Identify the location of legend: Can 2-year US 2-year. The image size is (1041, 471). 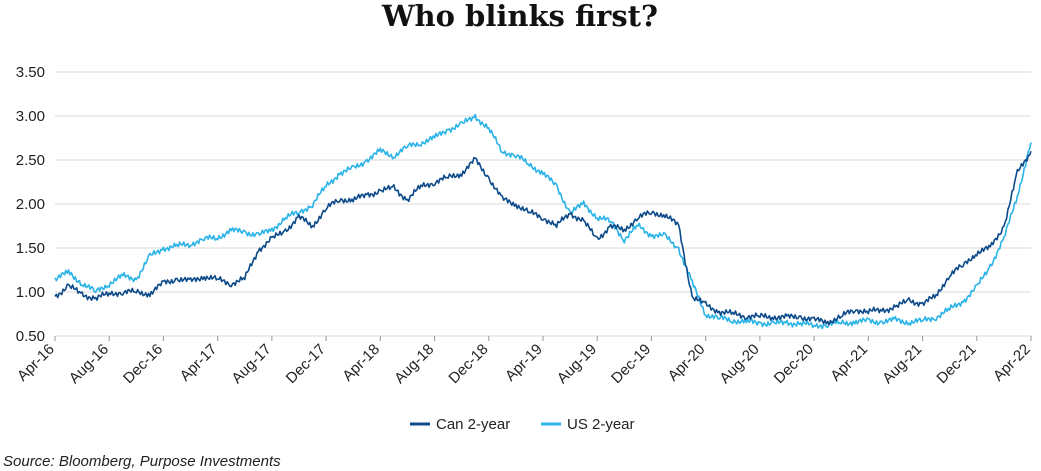
(522, 424).